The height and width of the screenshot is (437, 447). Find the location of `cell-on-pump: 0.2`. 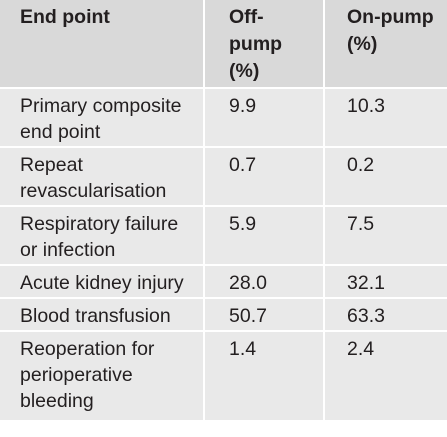

cell-on-pump: 0.2 is located at coordinates (386, 177).